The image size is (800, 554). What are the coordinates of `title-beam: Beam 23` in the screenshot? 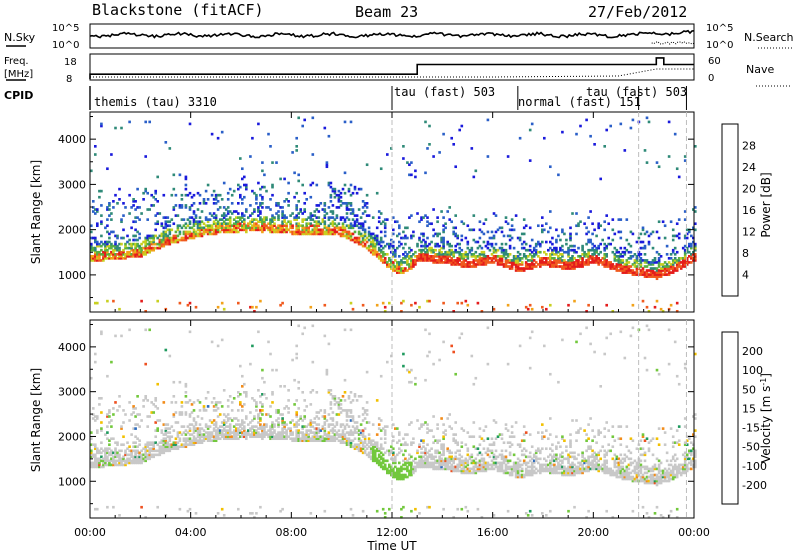 It's located at (386, 12).